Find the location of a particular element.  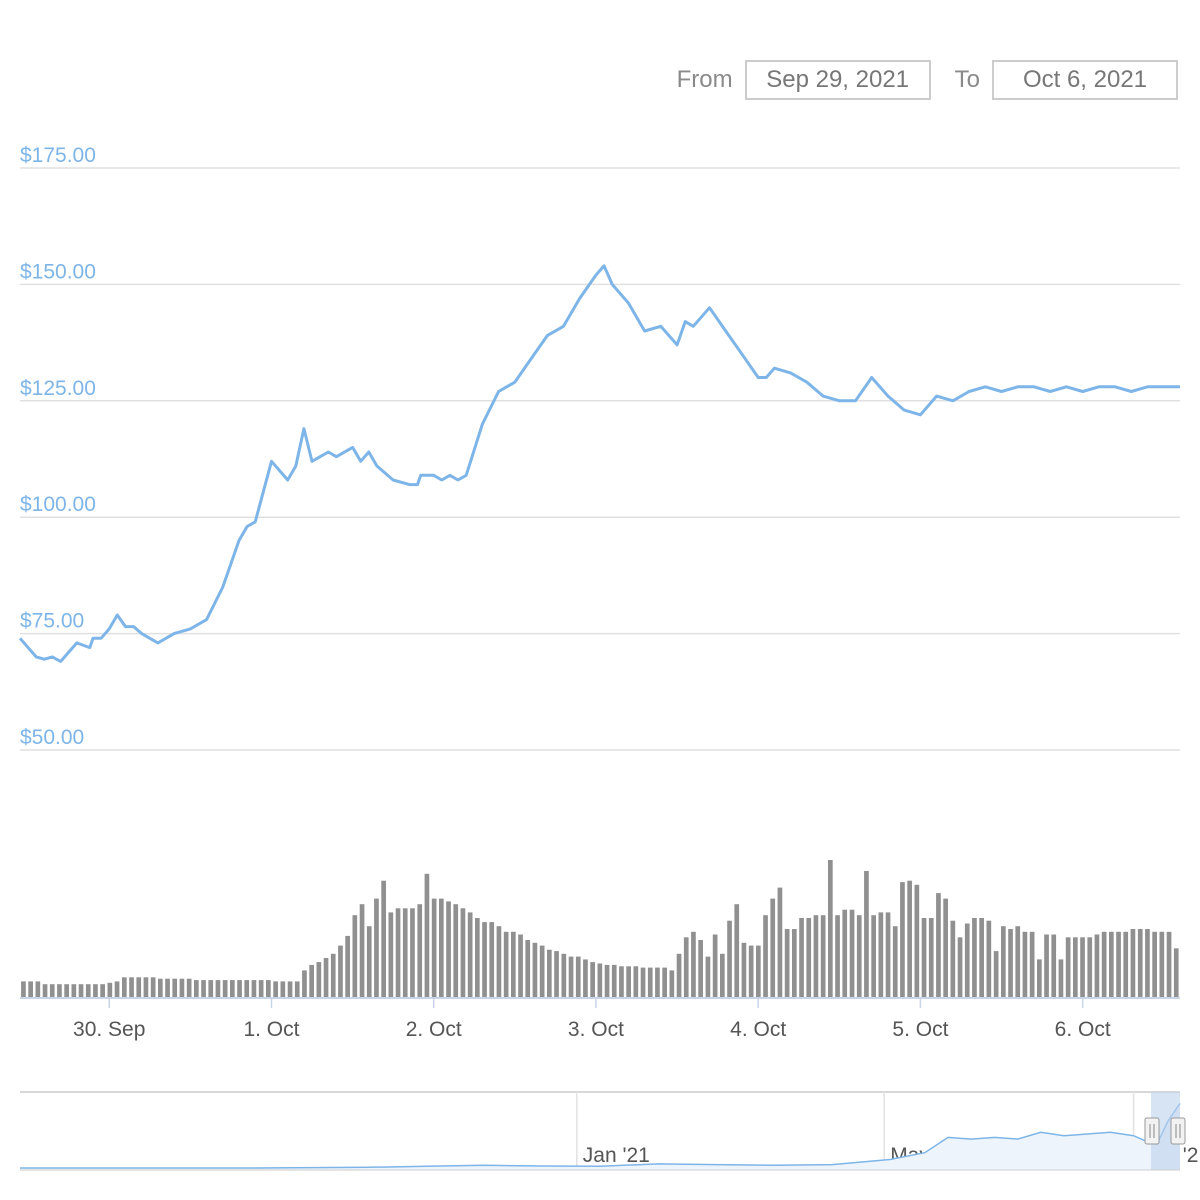

x-tick-label: 2. Oct is located at coordinates (434, 1029).